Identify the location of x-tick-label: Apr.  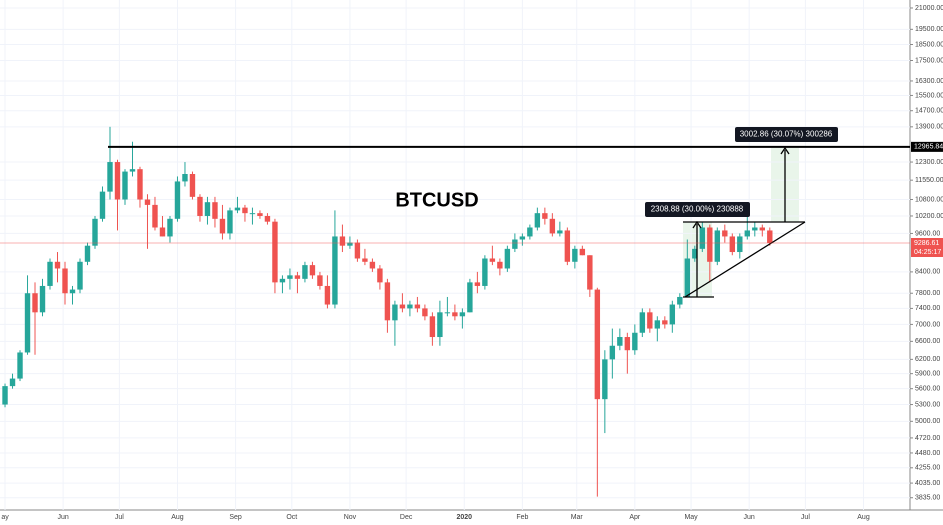
(635, 517).